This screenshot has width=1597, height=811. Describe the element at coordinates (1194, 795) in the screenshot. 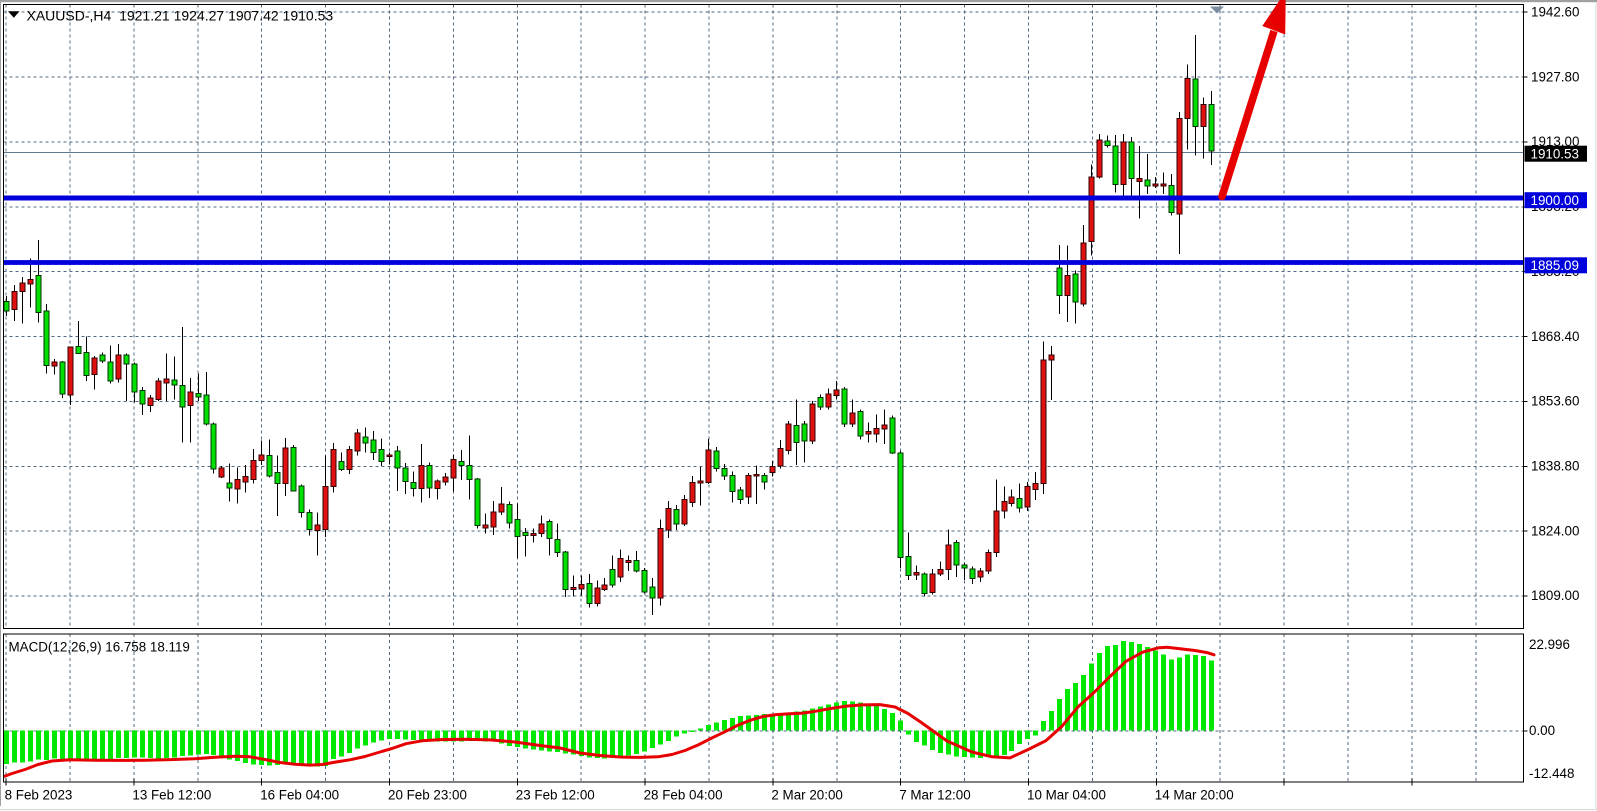

I see `svg-text: 14 Mar 20:00` at that location.